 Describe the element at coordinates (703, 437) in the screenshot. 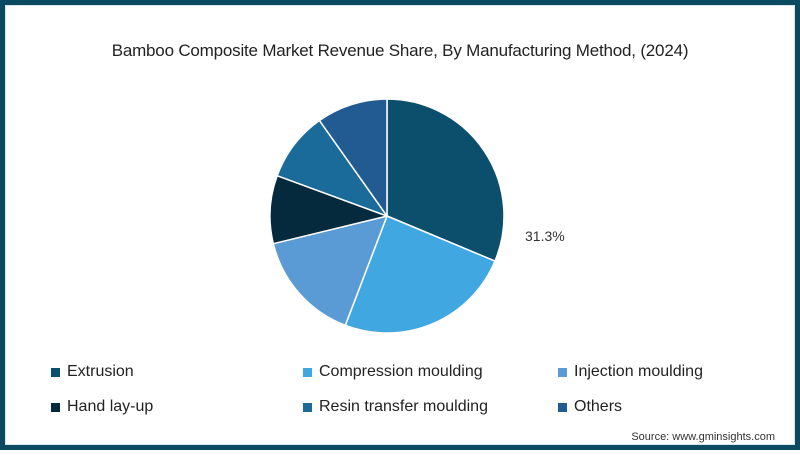

I see `source-text: Source: www.gminsights.com` at that location.